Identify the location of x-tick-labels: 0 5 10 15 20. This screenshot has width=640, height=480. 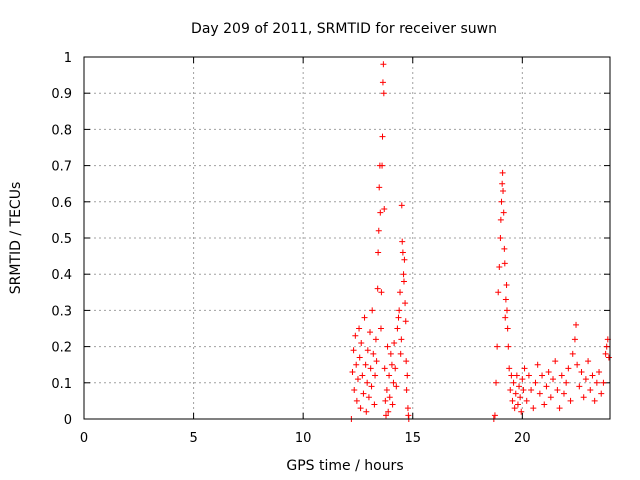
(305, 438).